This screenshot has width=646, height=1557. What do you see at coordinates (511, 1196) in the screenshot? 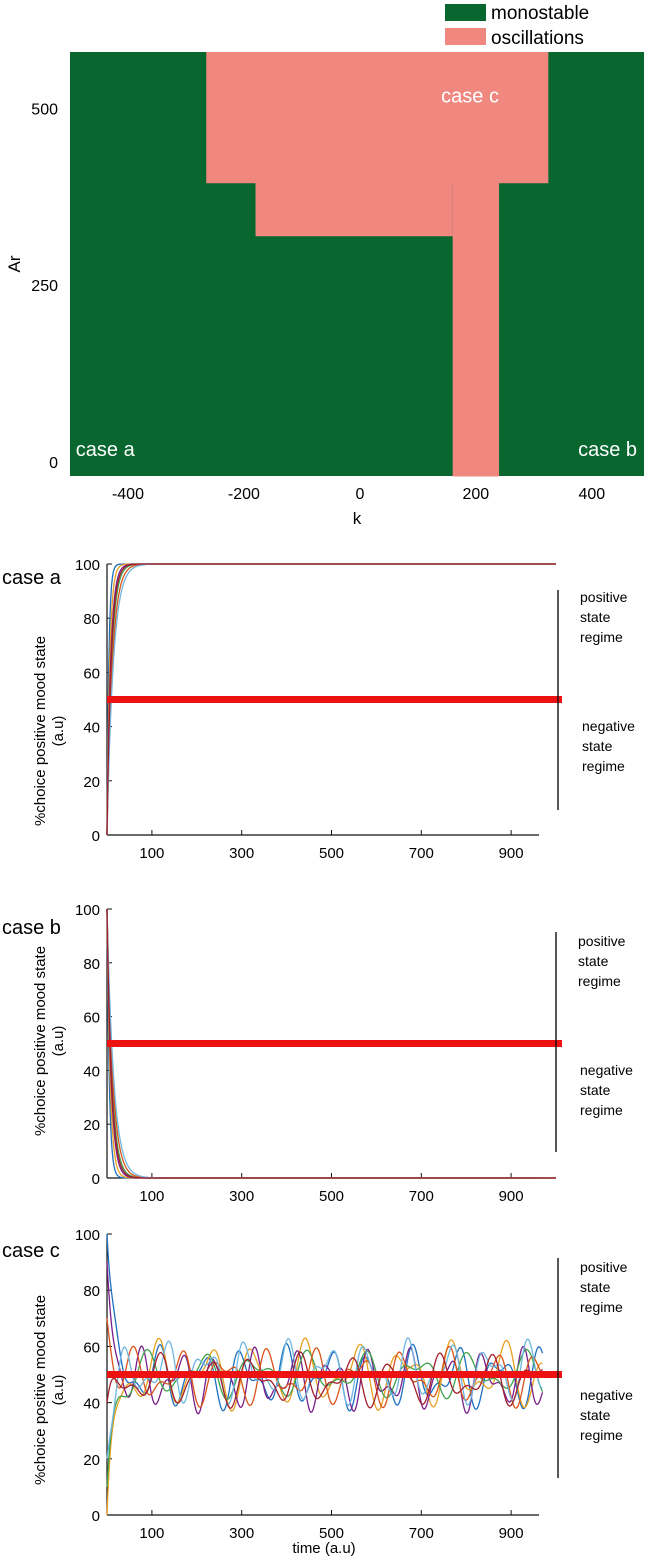
I see `case-b-x-tick-label: 900` at bounding box center [511, 1196].